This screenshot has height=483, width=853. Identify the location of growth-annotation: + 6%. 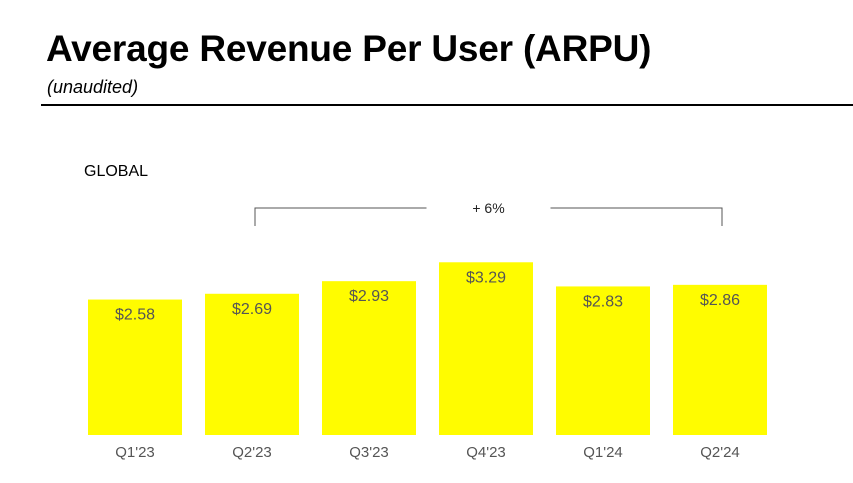
(488, 213).